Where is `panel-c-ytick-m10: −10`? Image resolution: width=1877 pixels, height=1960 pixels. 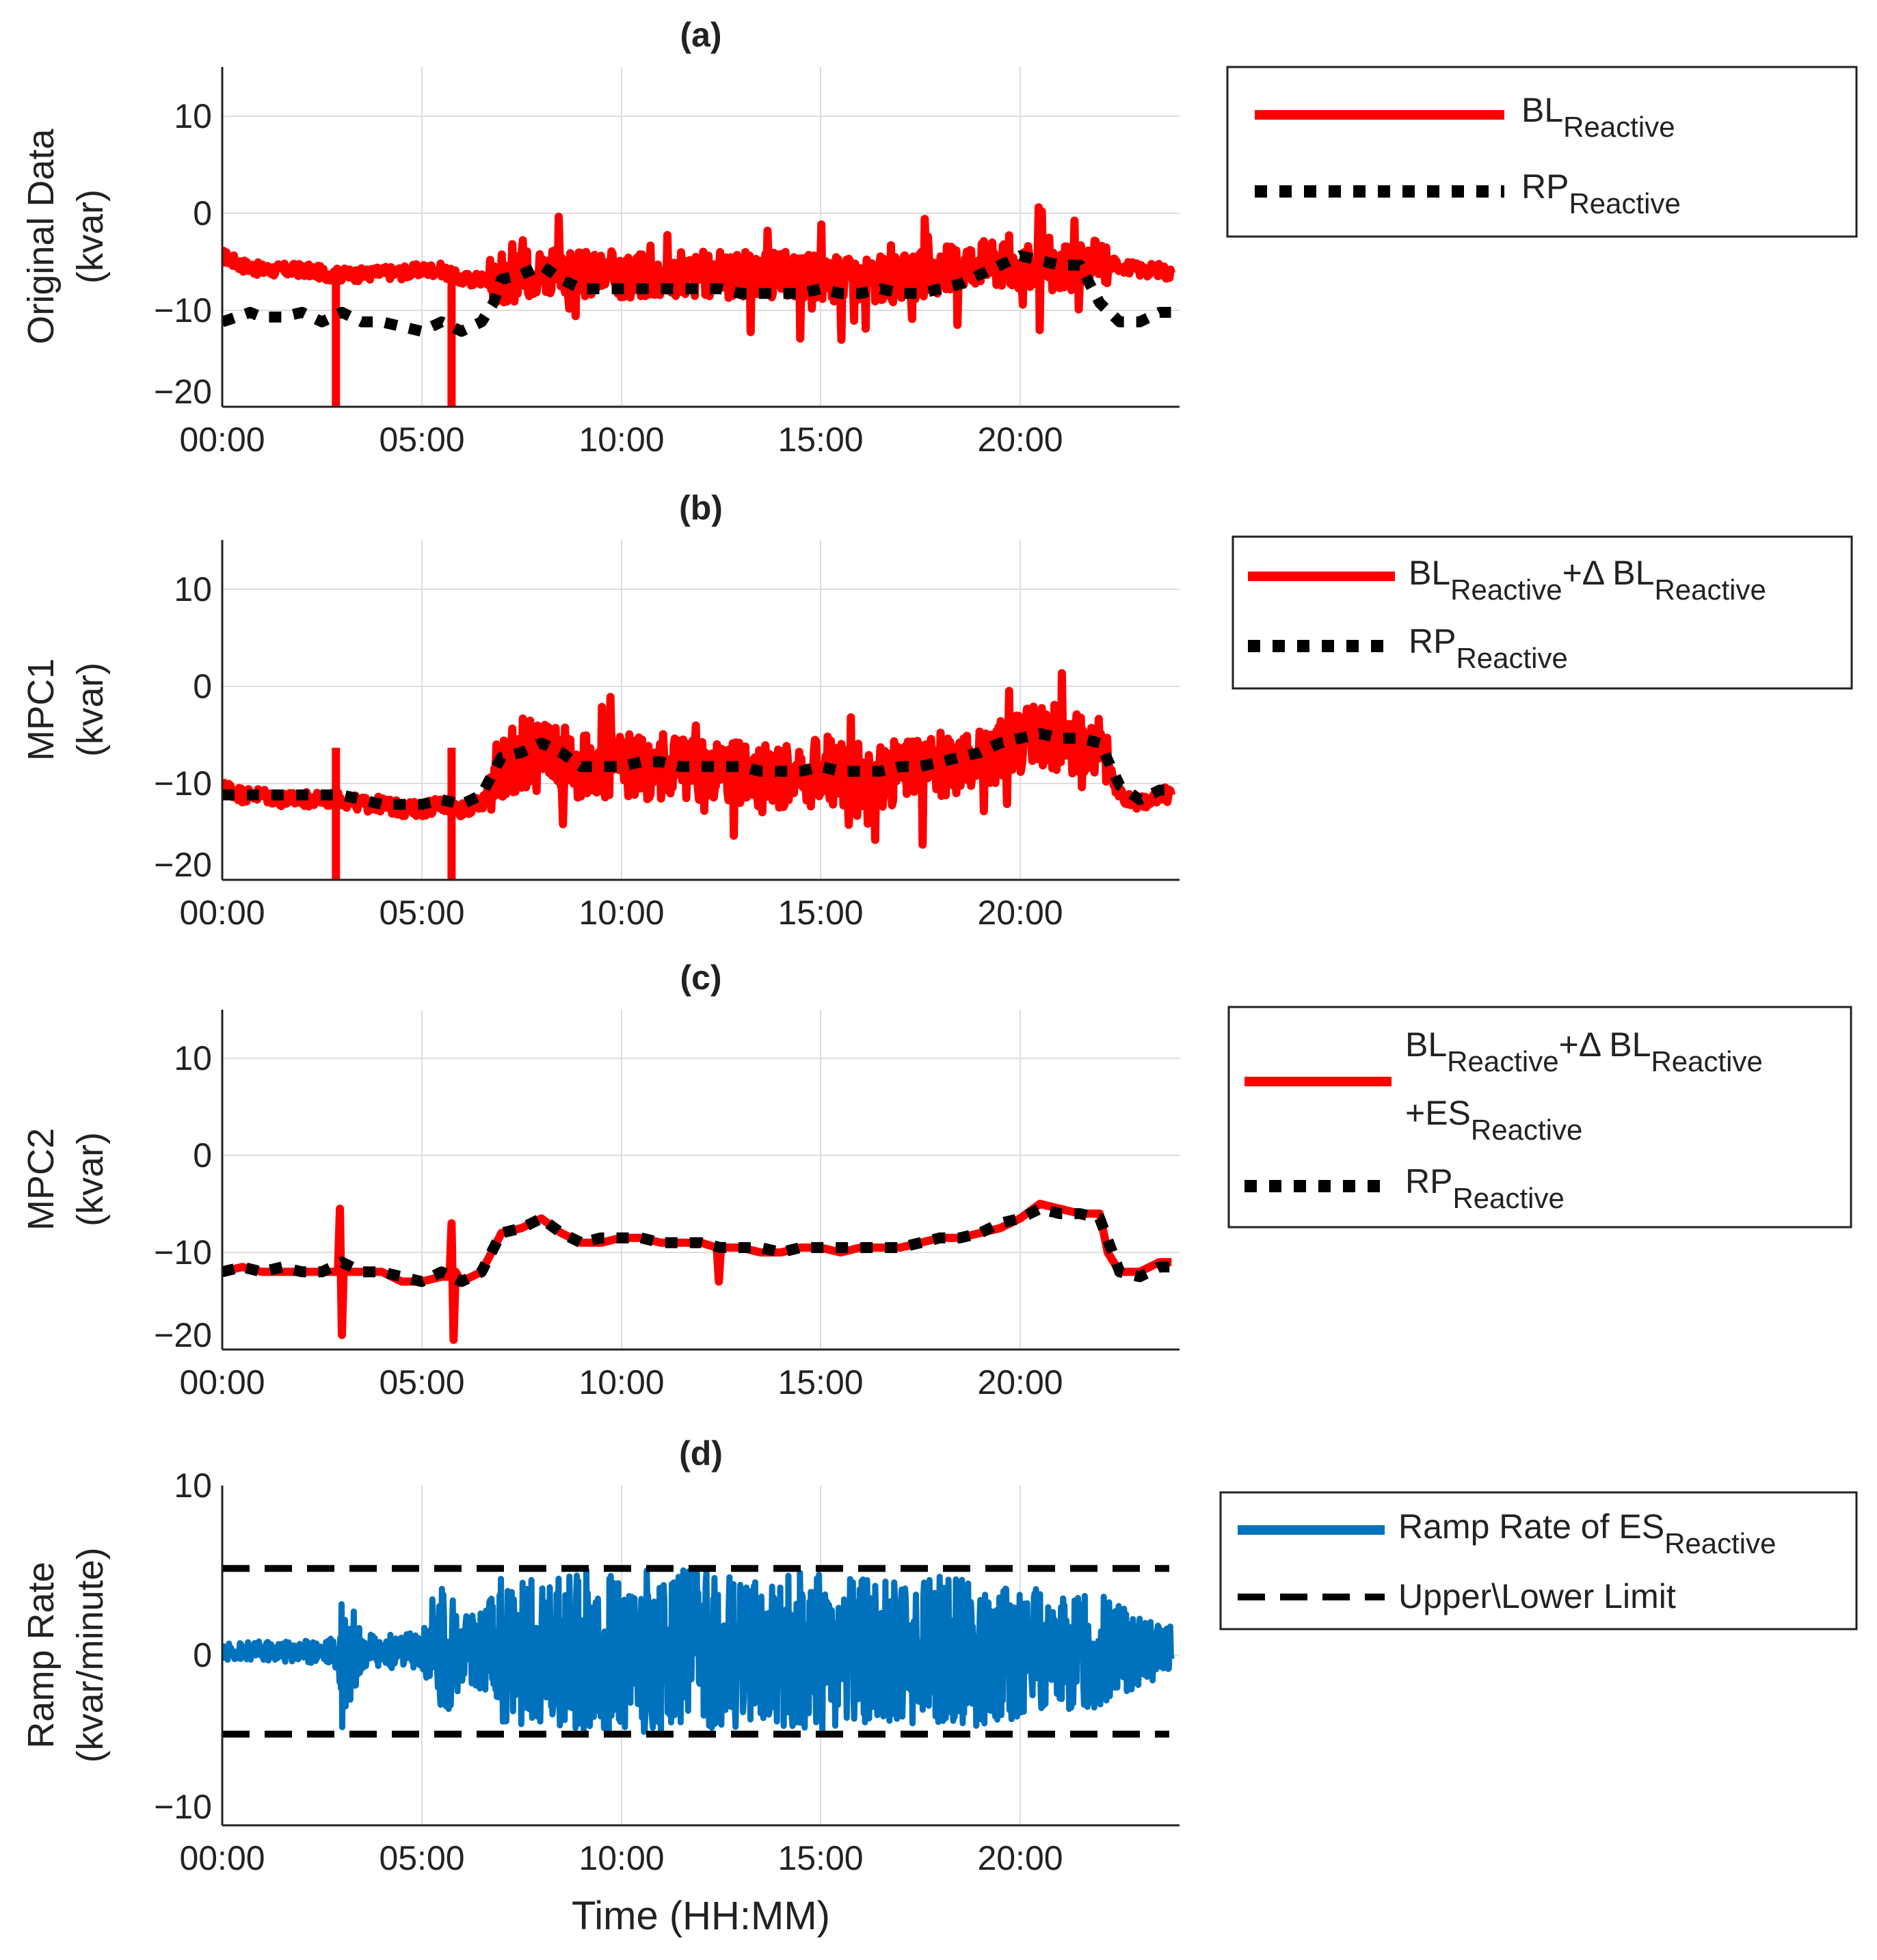
panel-c-ytick-m10: −10 is located at coordinates (183, 1252).